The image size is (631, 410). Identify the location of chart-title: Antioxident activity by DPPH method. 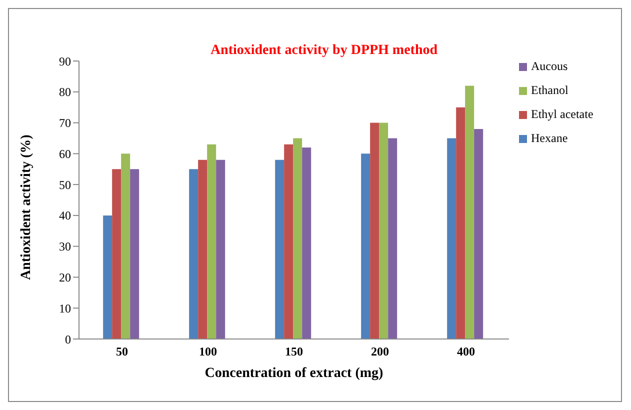
(324, 51).